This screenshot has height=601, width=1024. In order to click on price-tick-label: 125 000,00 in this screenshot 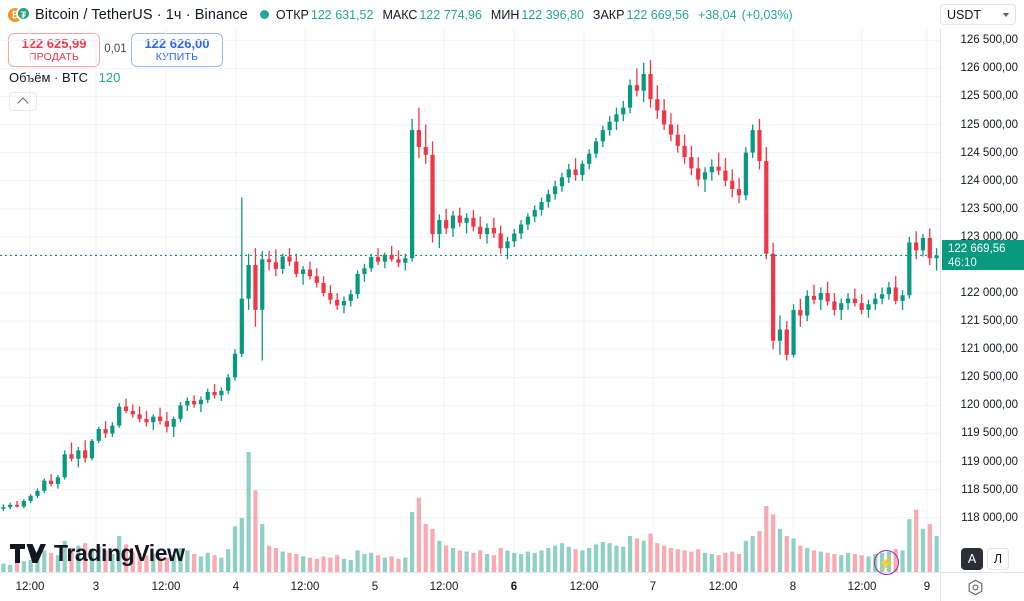, I will do `click(989, 124)`.